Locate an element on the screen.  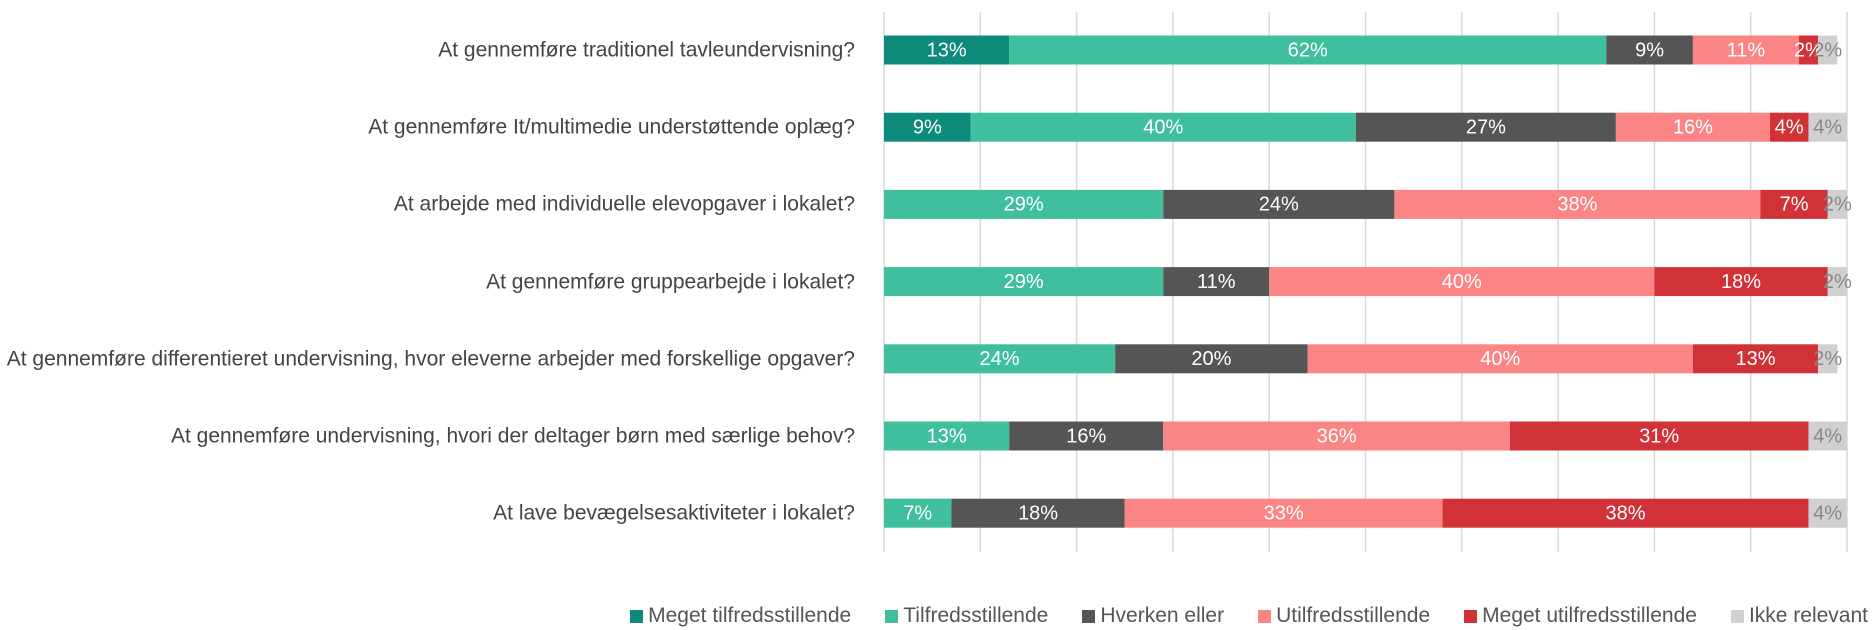
legend-item: Ikke relevant is located at coordinates (1799, 616).